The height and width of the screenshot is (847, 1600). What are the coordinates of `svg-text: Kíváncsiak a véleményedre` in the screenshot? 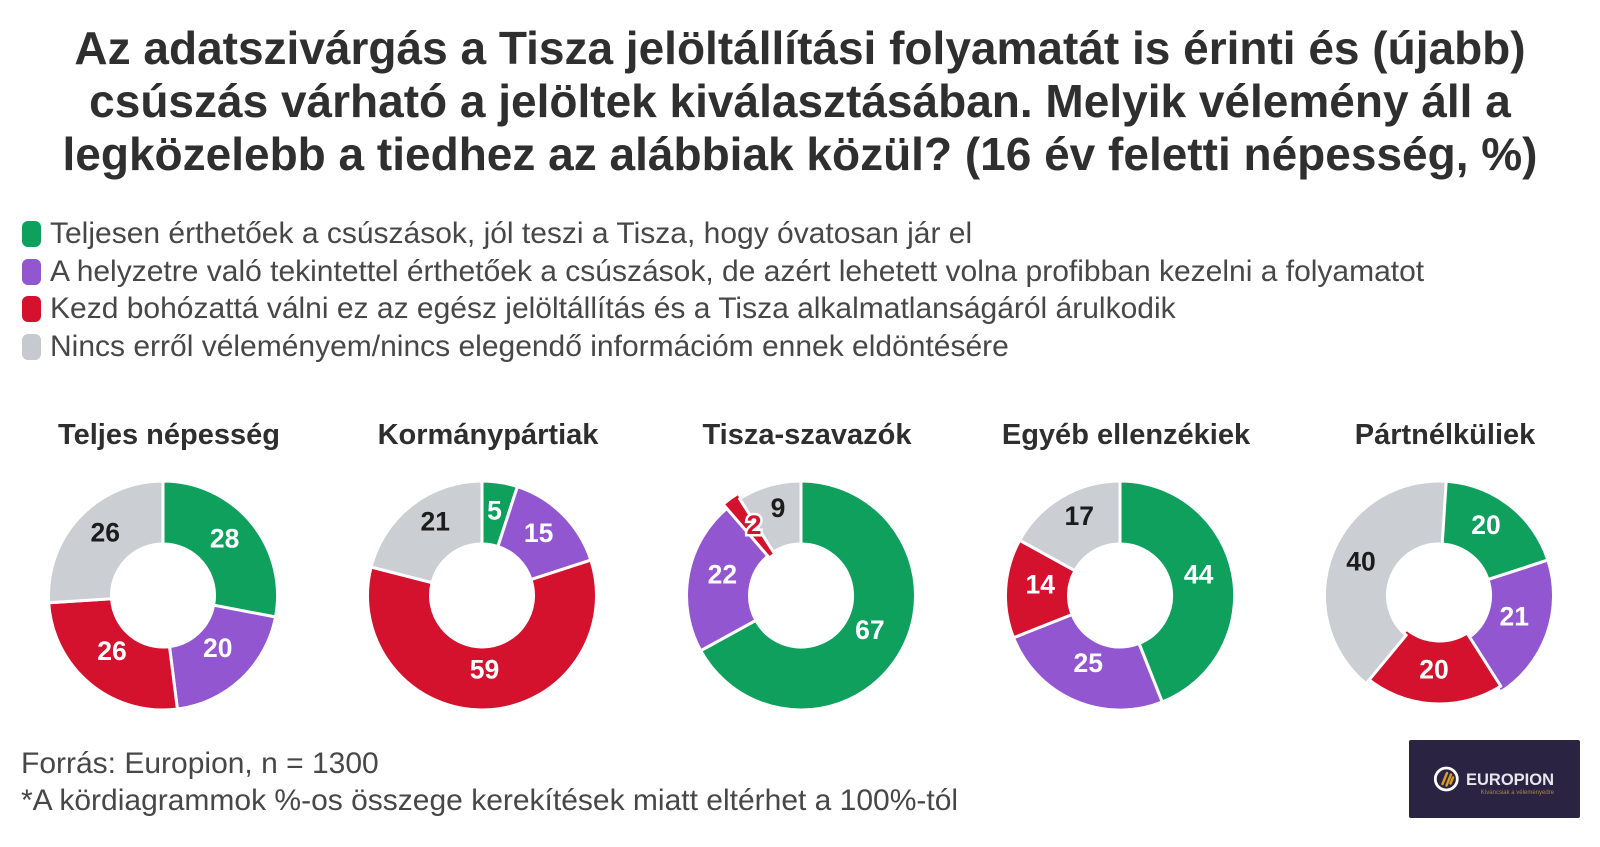 It's located at (1518, 793).